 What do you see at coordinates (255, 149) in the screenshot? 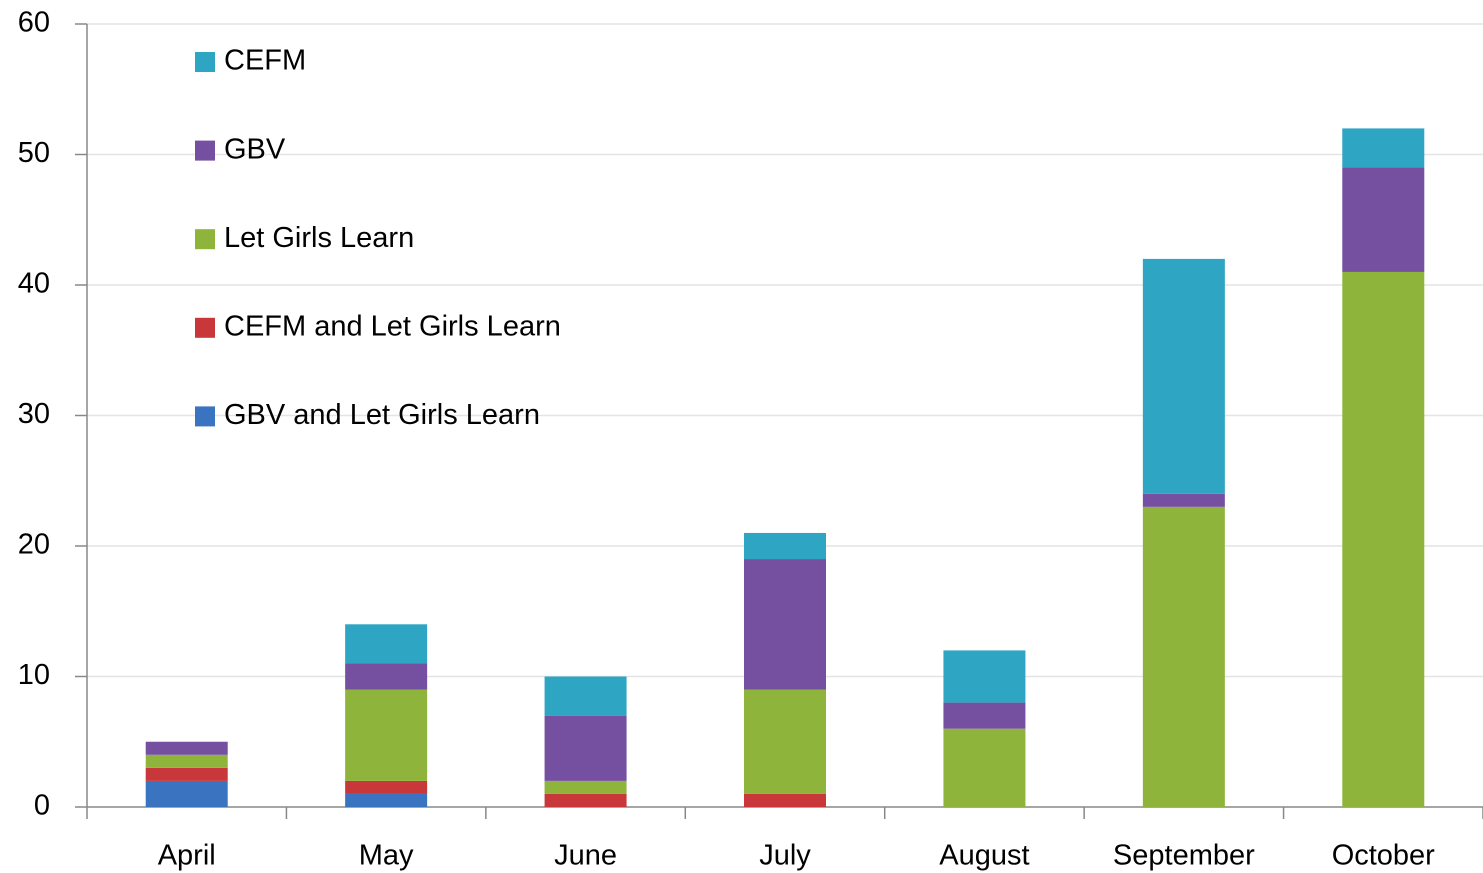
I see `legend-label: GBV` at bounding box center [255, 149].